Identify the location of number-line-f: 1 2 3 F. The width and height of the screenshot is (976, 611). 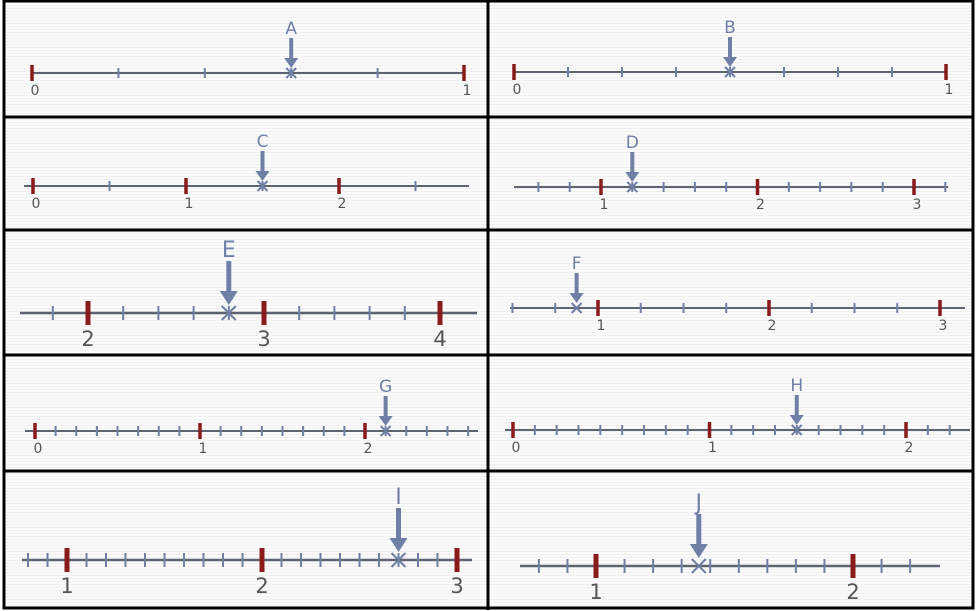
(737, 294).